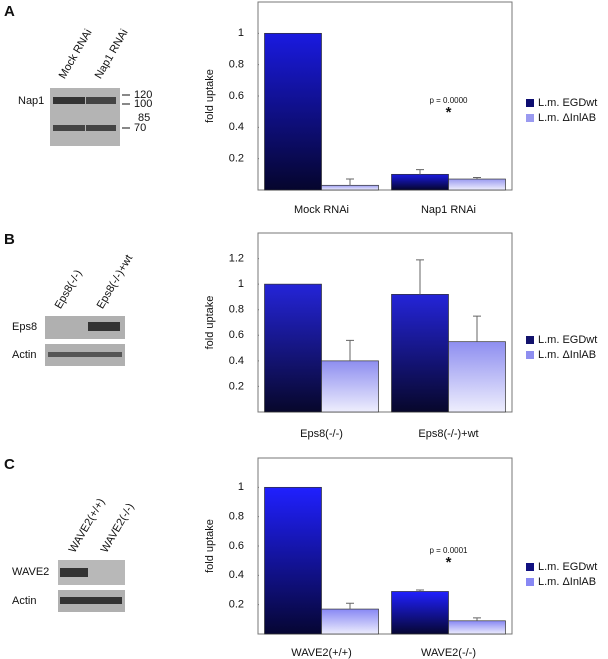  What do you see at coordinates (115, 282) in the screenshot?
I see `lane-label: Eps8(-/-)+wt` at bounding box center [115, 282].